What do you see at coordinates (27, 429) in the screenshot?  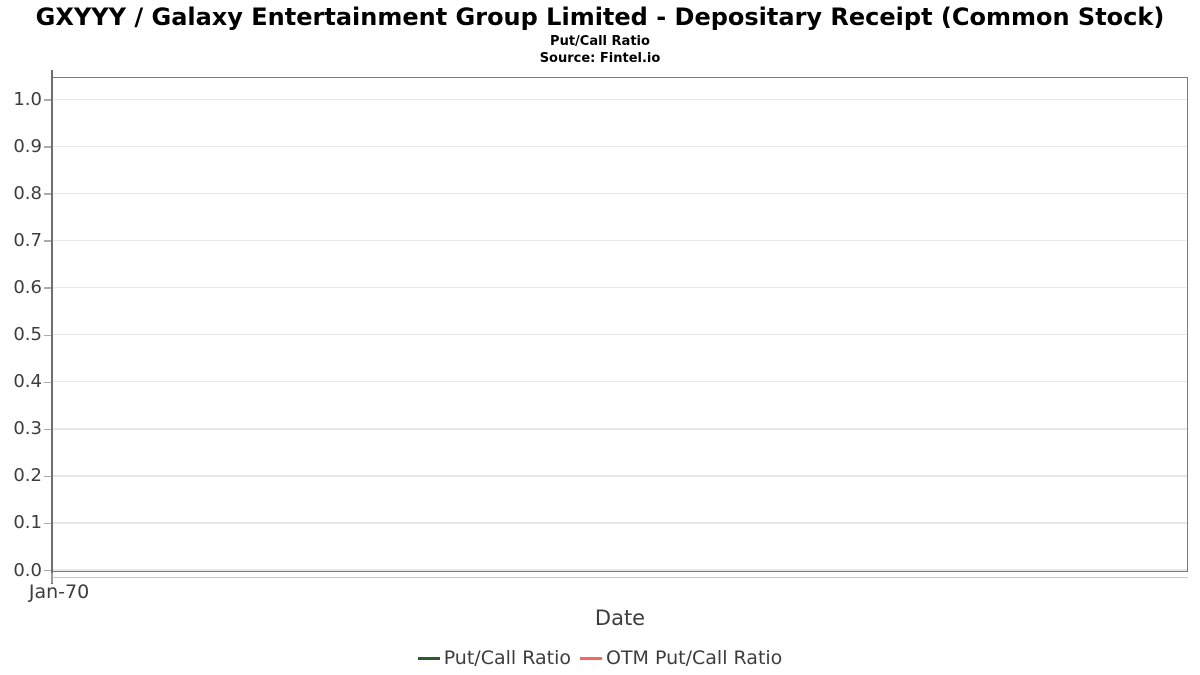 I see `y-tick-label: 0.3` at bounding box center [27, 429].